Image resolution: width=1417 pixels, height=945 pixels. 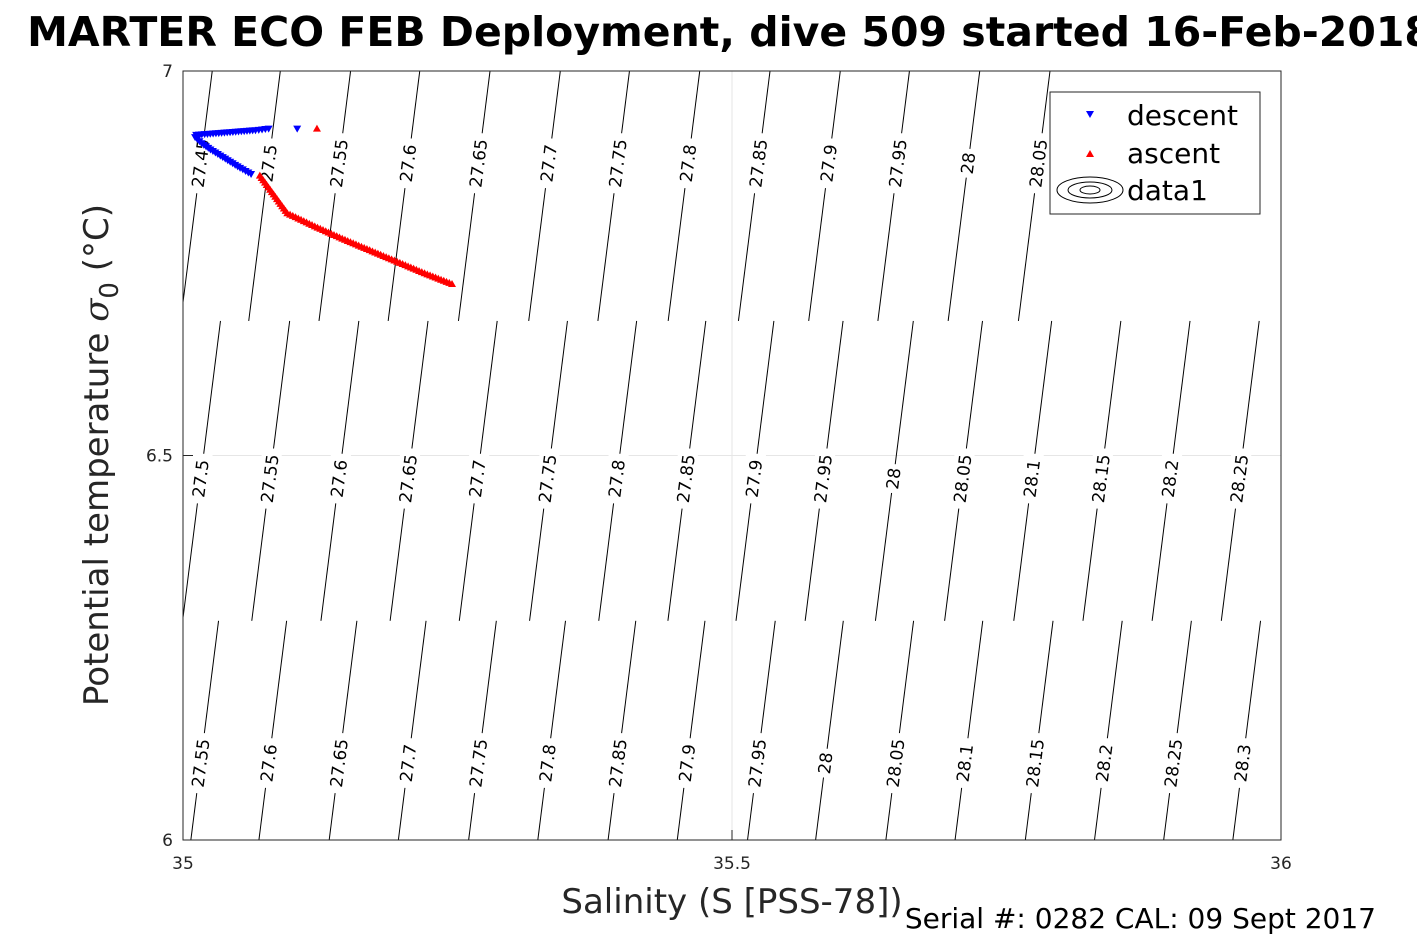 What do you see at coordinates (159, 457) in the screenshot?
I see `y-tick-label-1: 6.5` at bounding box center [159, 457].